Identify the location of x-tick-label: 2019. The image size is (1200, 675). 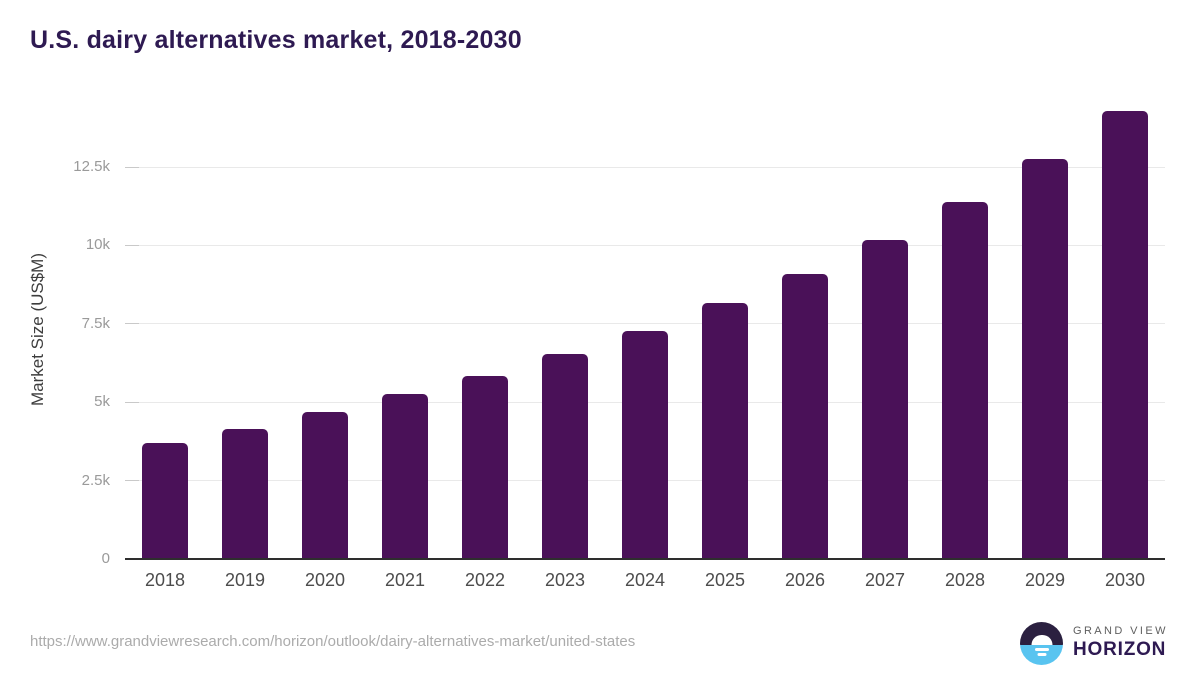
(245, 580).